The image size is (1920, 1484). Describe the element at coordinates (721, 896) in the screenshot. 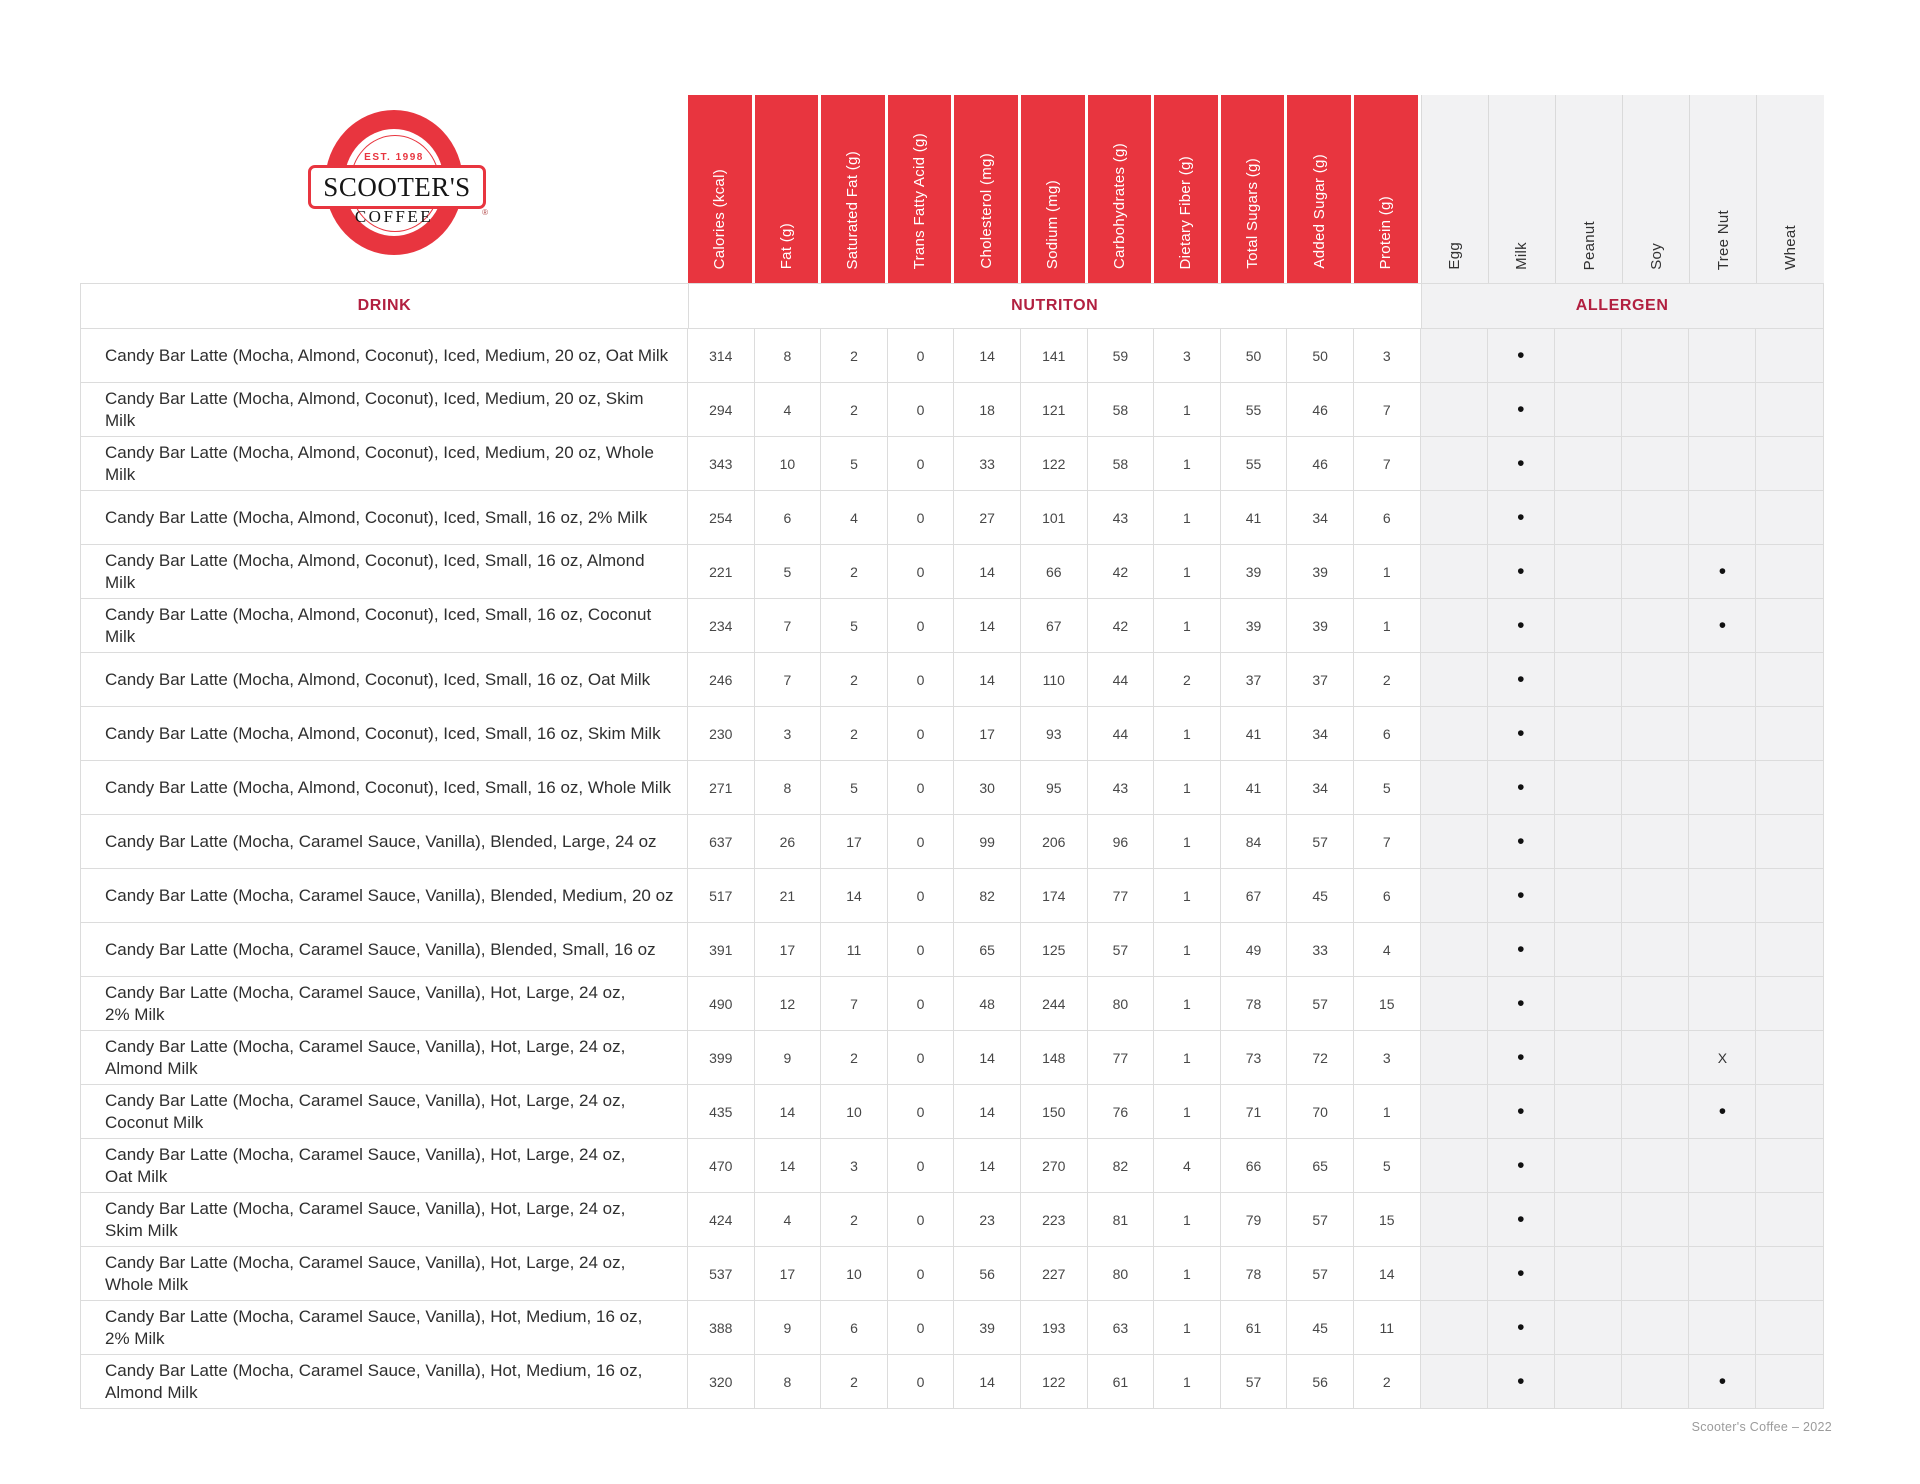

I see `nutrition-value-cell: 517` at that location.